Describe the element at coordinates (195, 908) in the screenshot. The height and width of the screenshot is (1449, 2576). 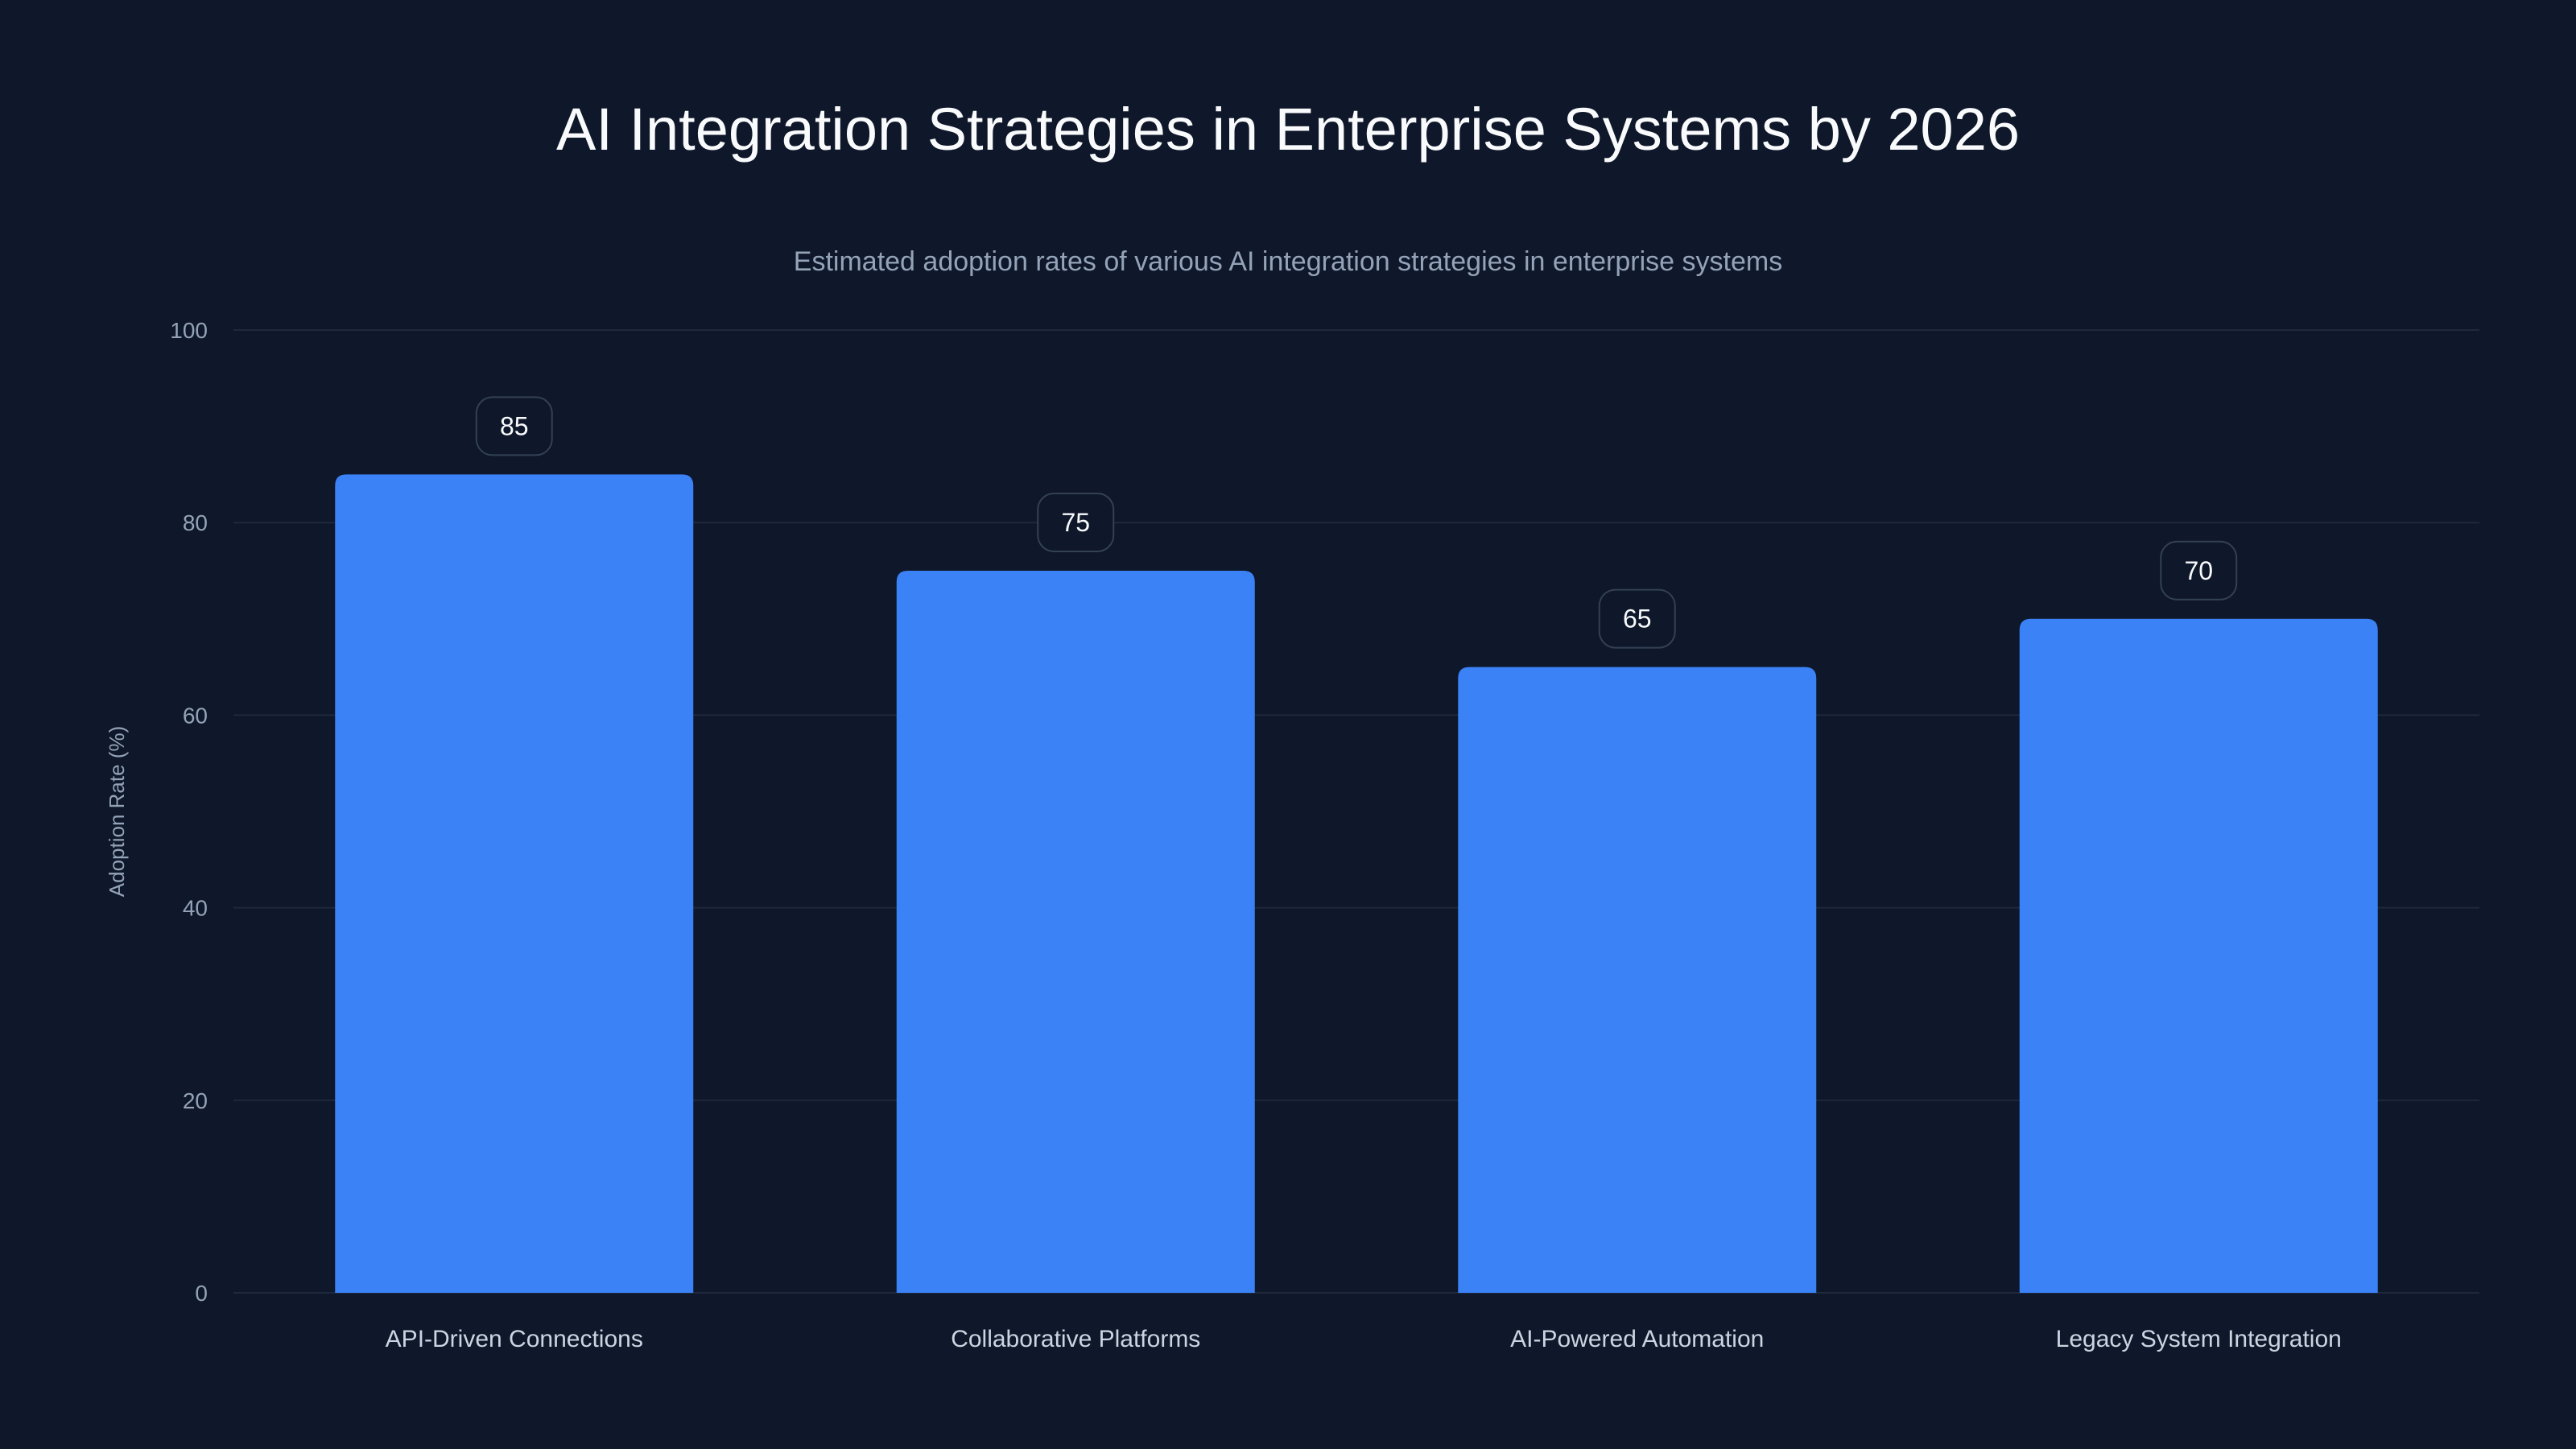
I see `y-tick-label: 40` at that location.